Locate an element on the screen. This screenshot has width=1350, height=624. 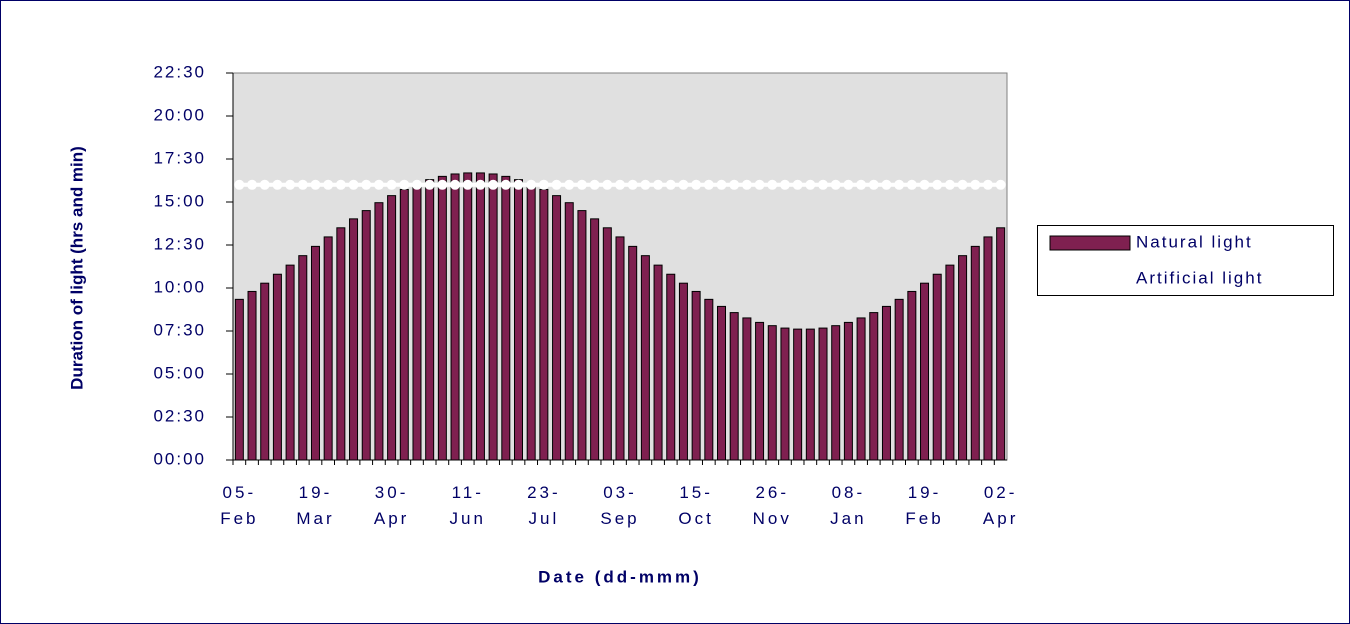
y-tick-label: 02:30 is located at coordinates (179, 415).